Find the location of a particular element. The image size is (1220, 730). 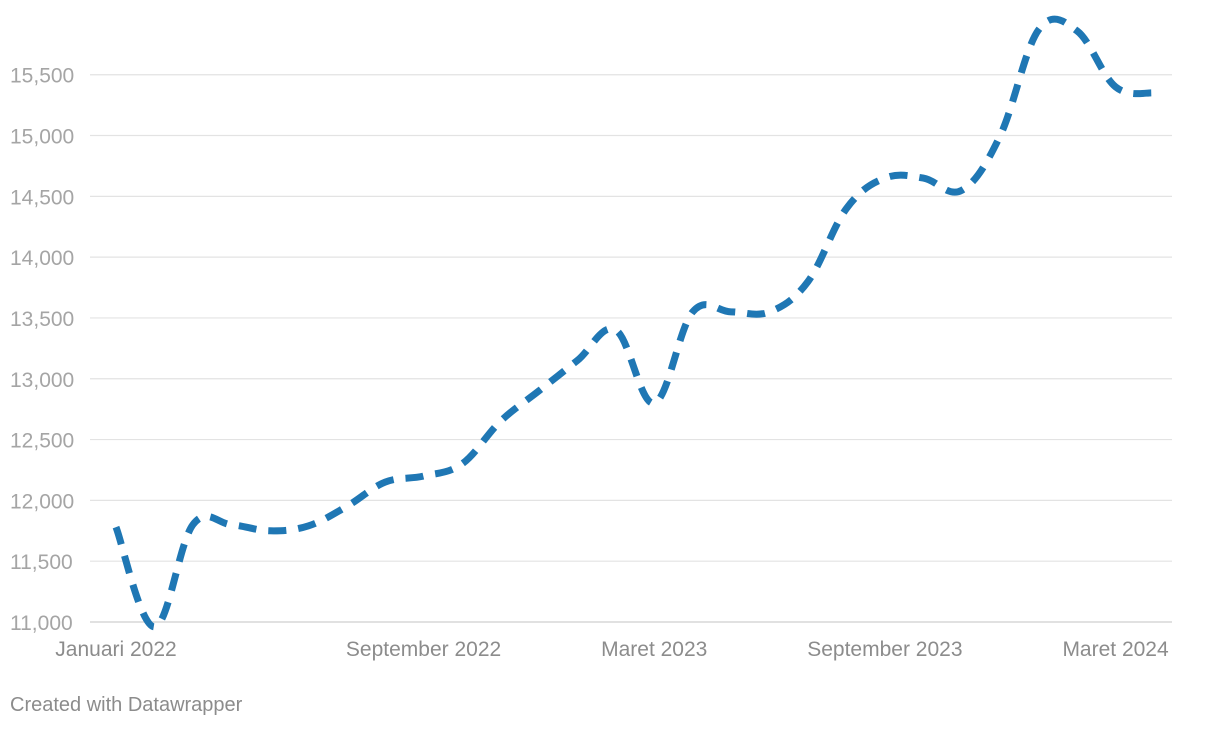

x-tick-label: September 2022 is located at coordinates (423, 649).